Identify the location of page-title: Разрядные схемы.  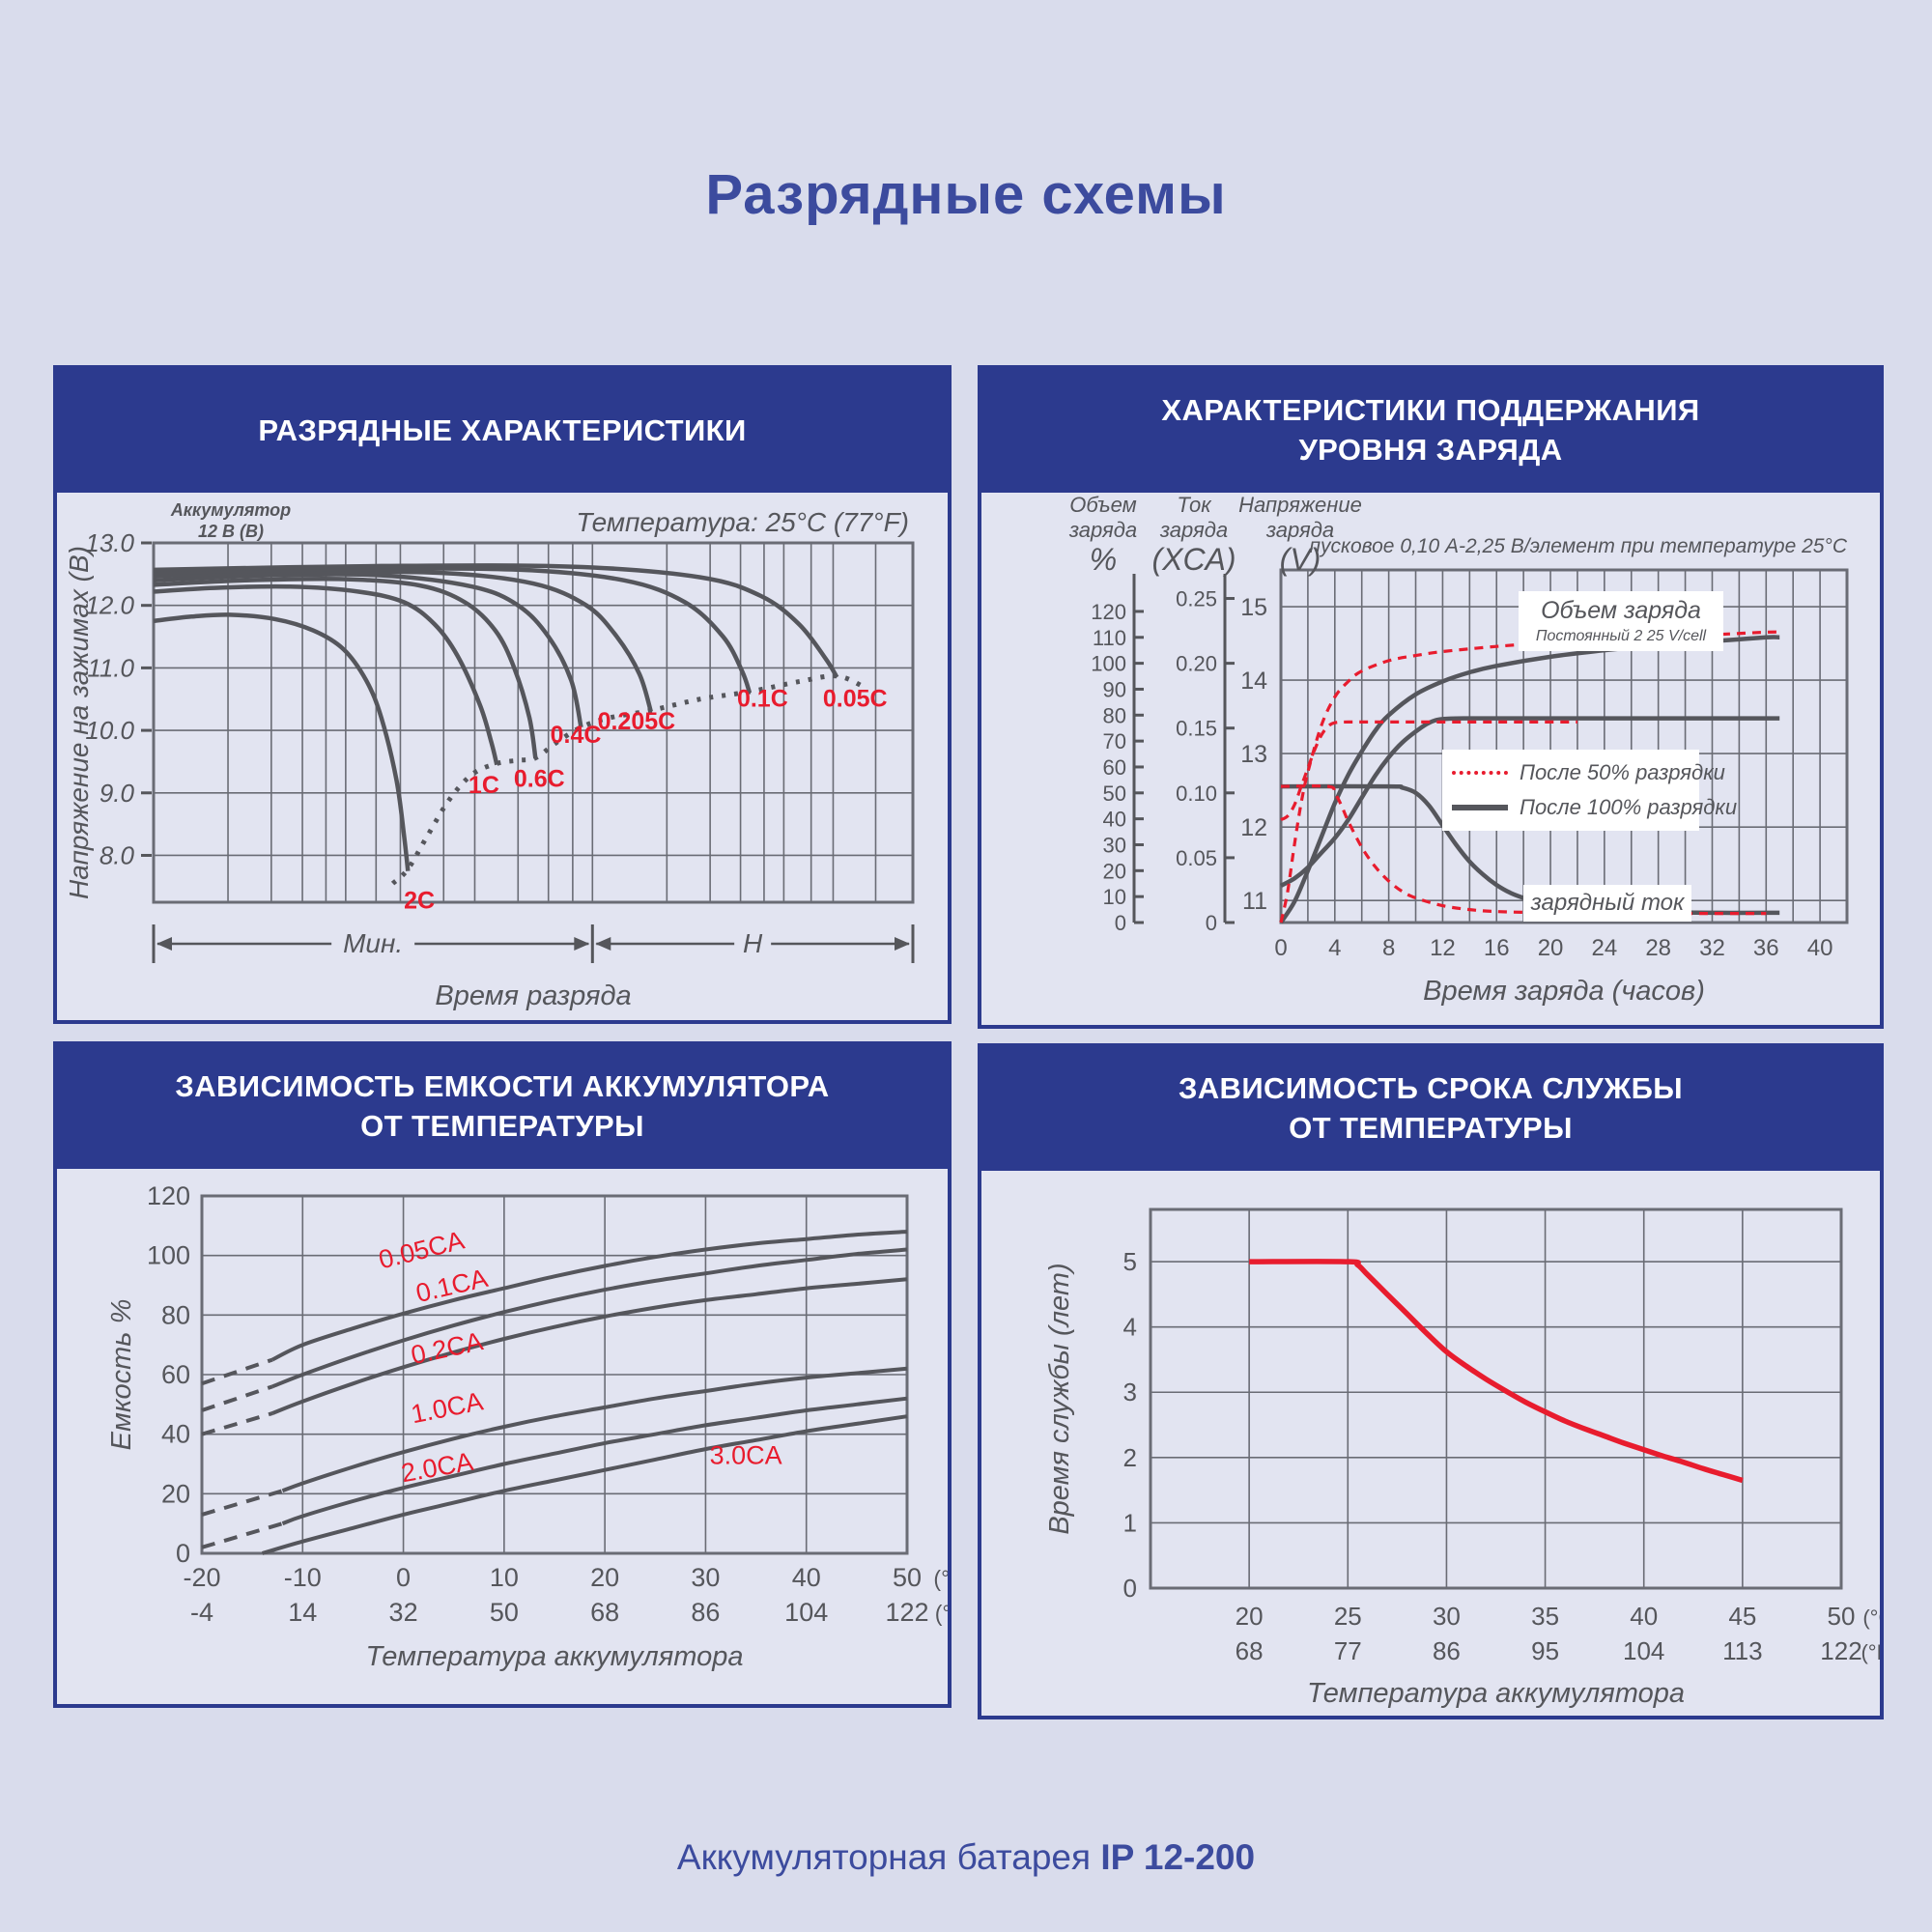
(966, 194).